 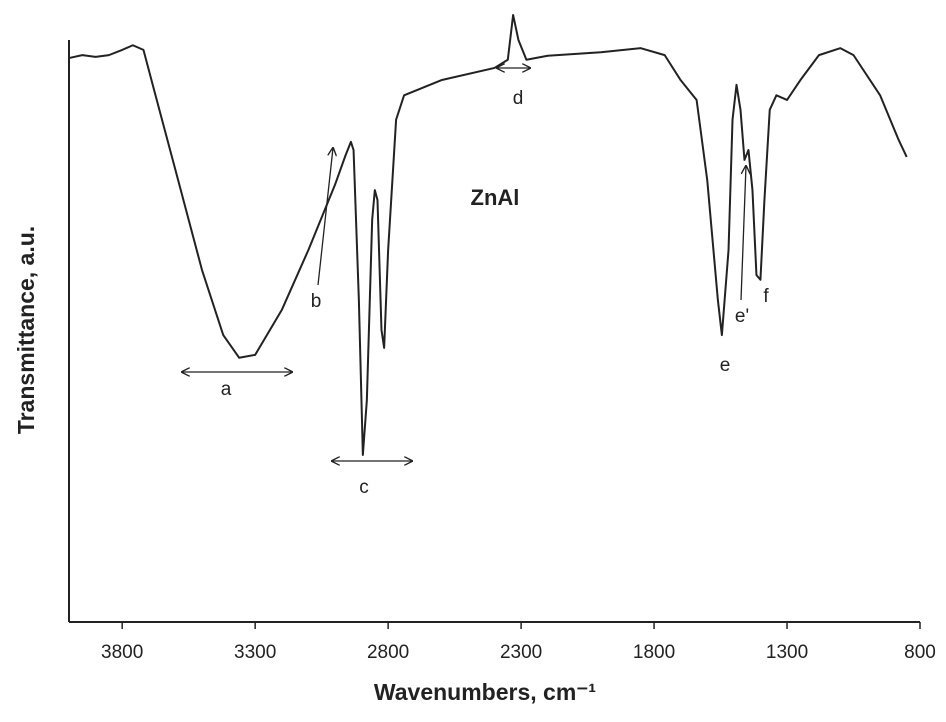 I want to click on annotation: c, so click(x=364, y=487).